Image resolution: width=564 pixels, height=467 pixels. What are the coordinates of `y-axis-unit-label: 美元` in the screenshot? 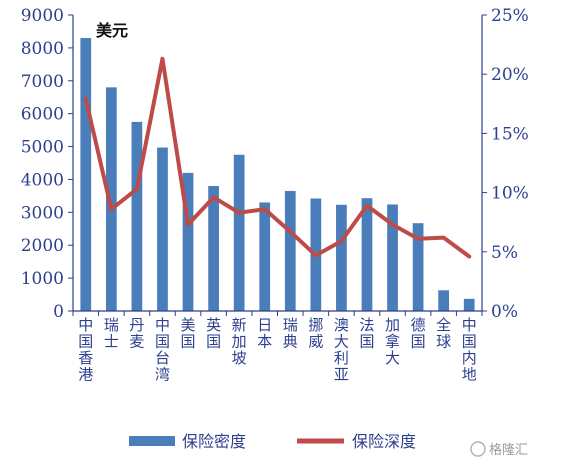 It's located at (112, 30).